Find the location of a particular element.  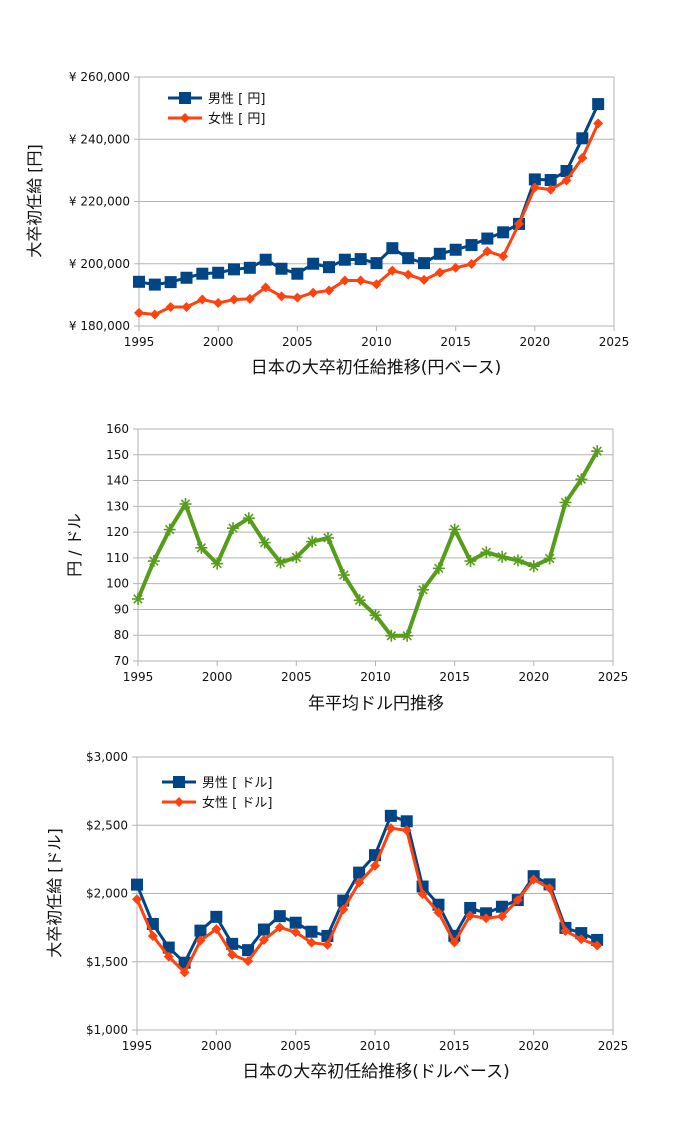

x-axis-title: 日本の大卒初任給推移(ドルベース) is located at coordinates (375, 1072).